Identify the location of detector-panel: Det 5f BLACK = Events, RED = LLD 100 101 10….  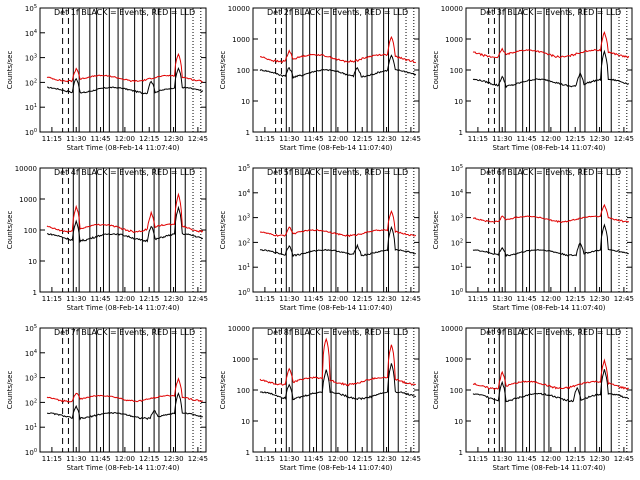
(320, 238).